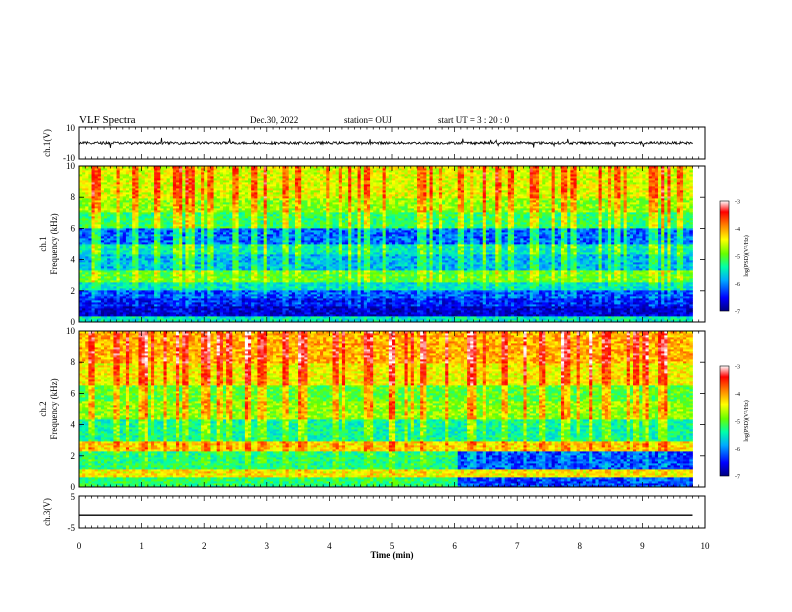  What do you see at coordinates (474, 120) in the screenshot?
I see `header-start-time: start UT = 3 : 20 : 0` at bounding box center [474, 120].